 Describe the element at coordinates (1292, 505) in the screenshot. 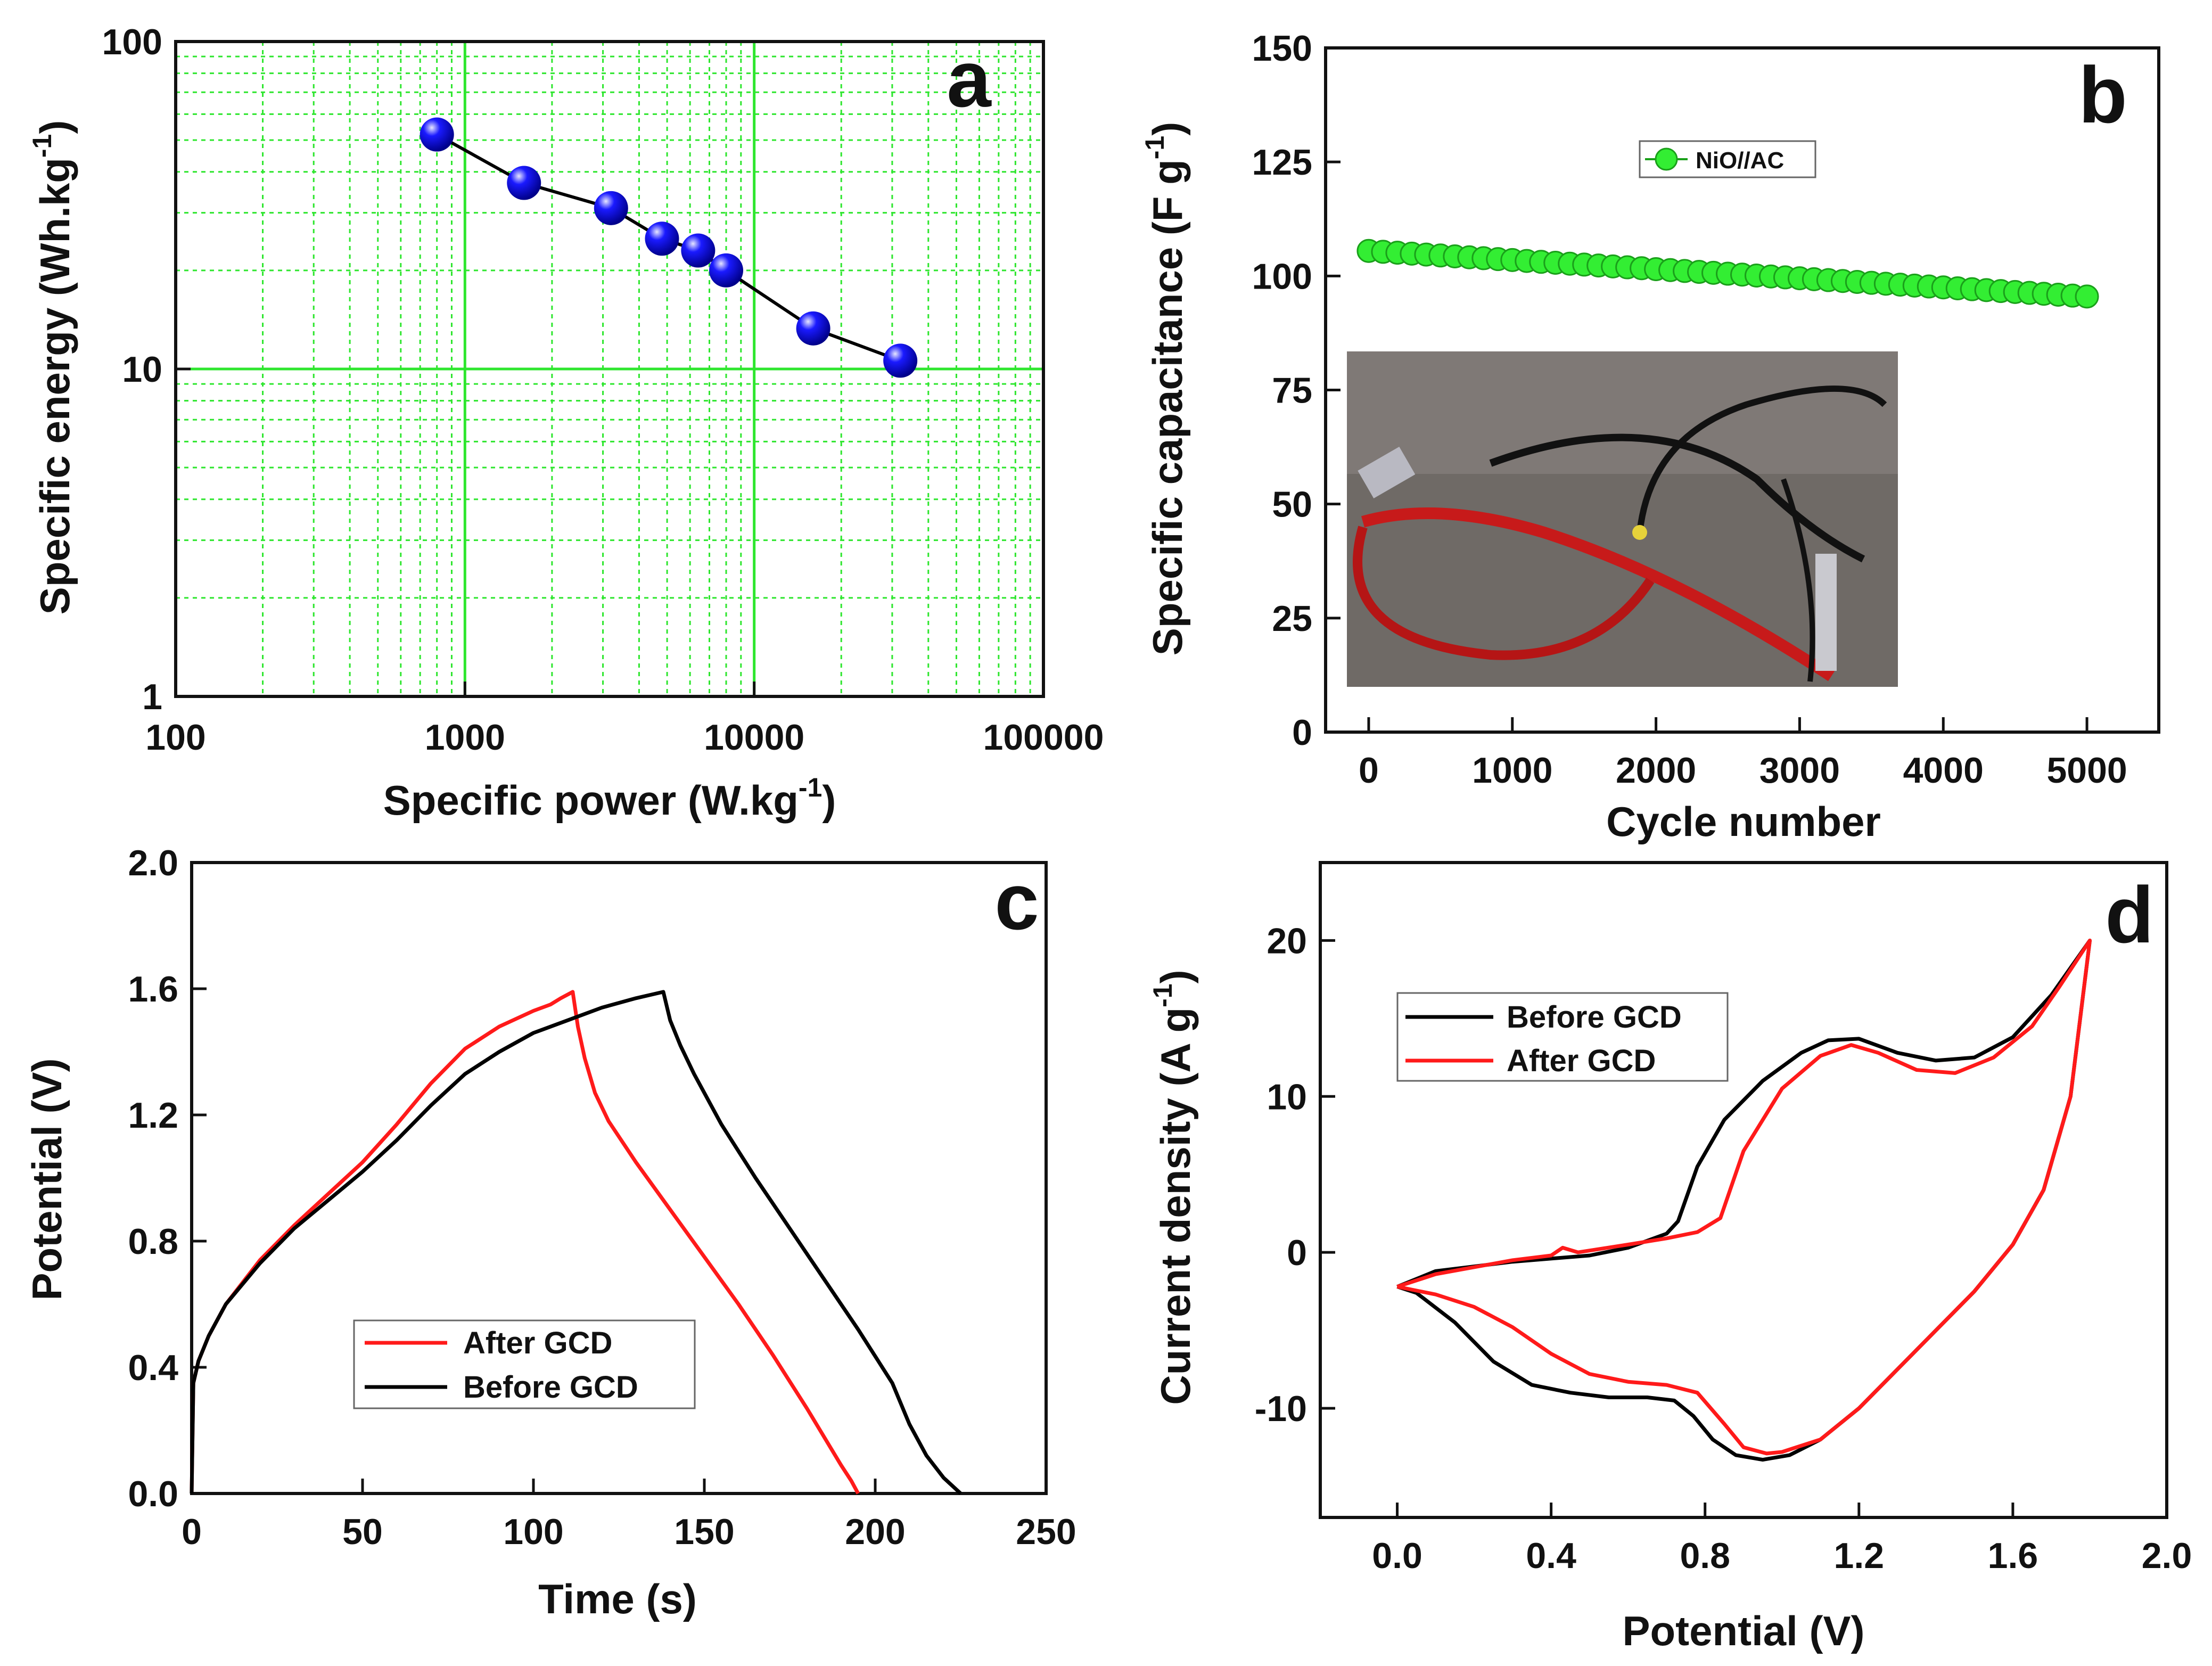

I see `b-y-tick-label: 50` at that location.